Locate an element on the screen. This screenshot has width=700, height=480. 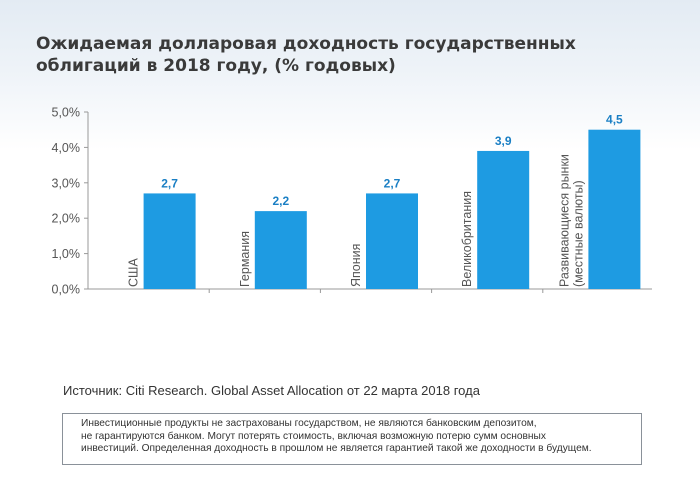
y-tick-label: 0,0% is located at coordinates (66, 290).